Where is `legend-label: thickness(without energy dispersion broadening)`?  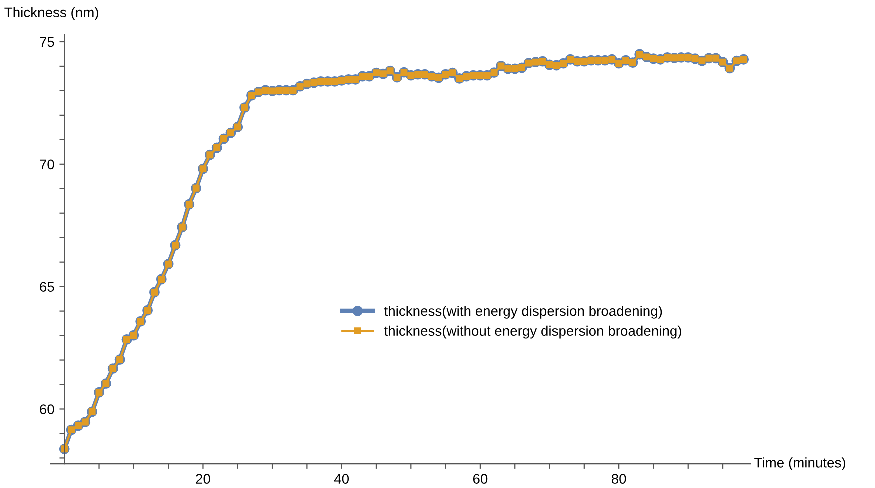 legend-label: thickness(without energy dispersion broadening) is located at coordinates (533, 332).